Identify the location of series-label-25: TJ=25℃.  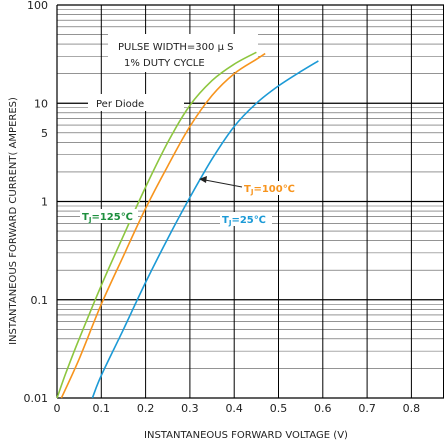
(244, 221).